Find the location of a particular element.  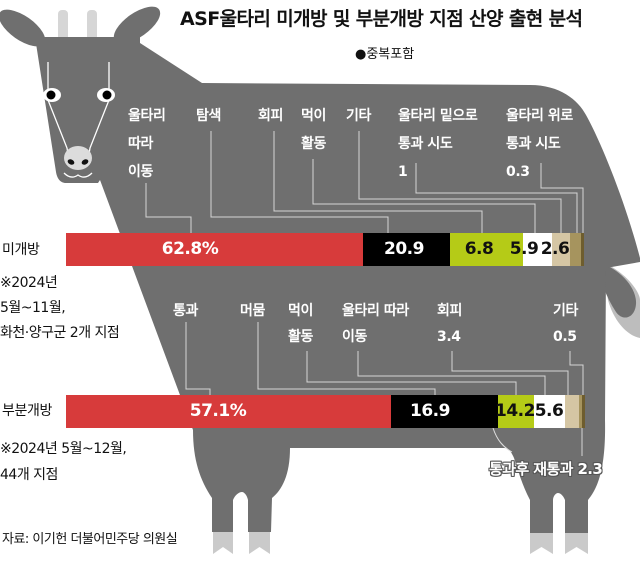

bar-value: 5.9 is located at coordinates (524, 249).